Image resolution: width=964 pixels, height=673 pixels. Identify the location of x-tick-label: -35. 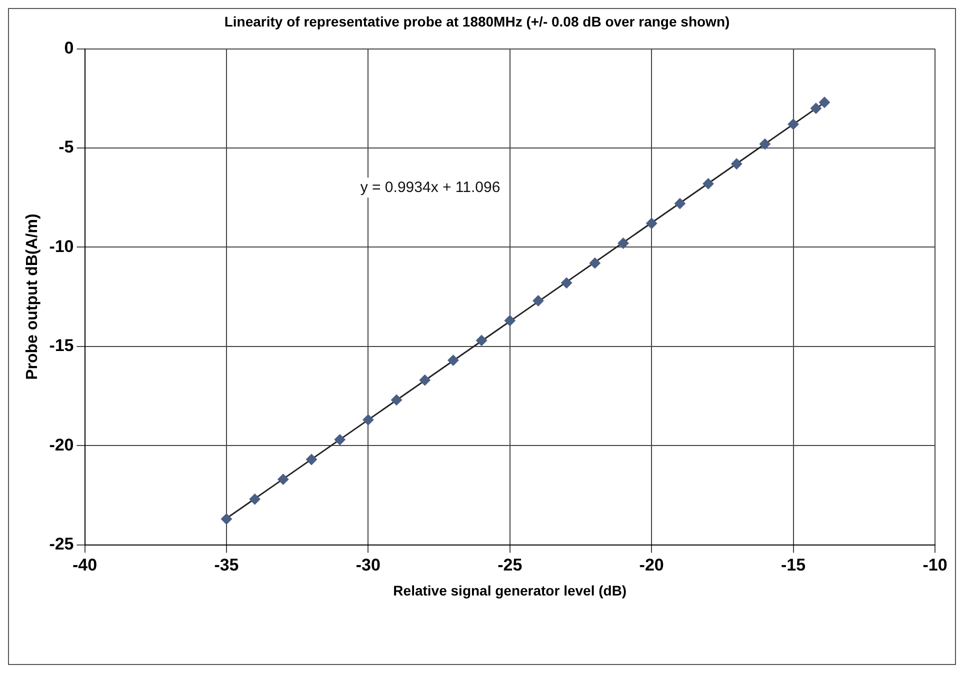
(226, 565).